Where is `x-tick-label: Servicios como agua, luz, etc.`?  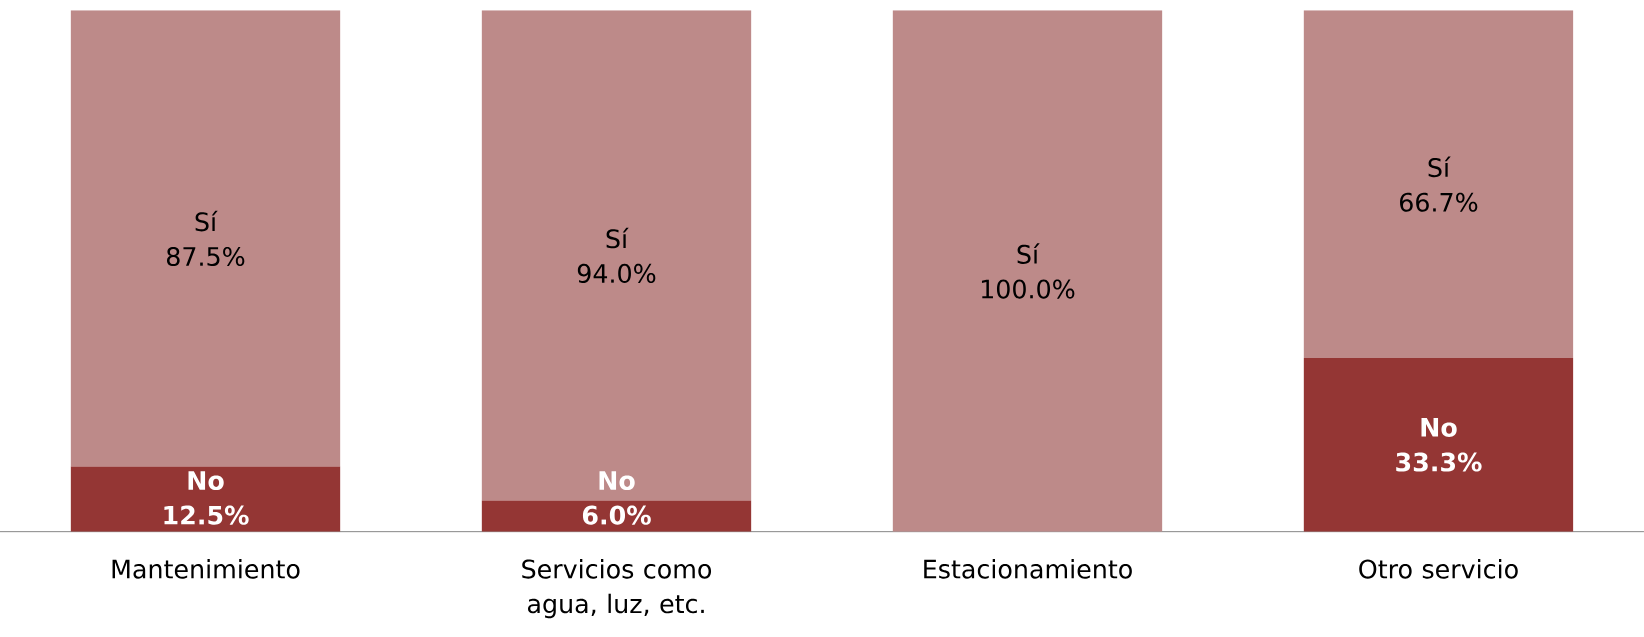
x-tick-label: Servicios como agua, luz, etc. is located at coordinates (617, 589).